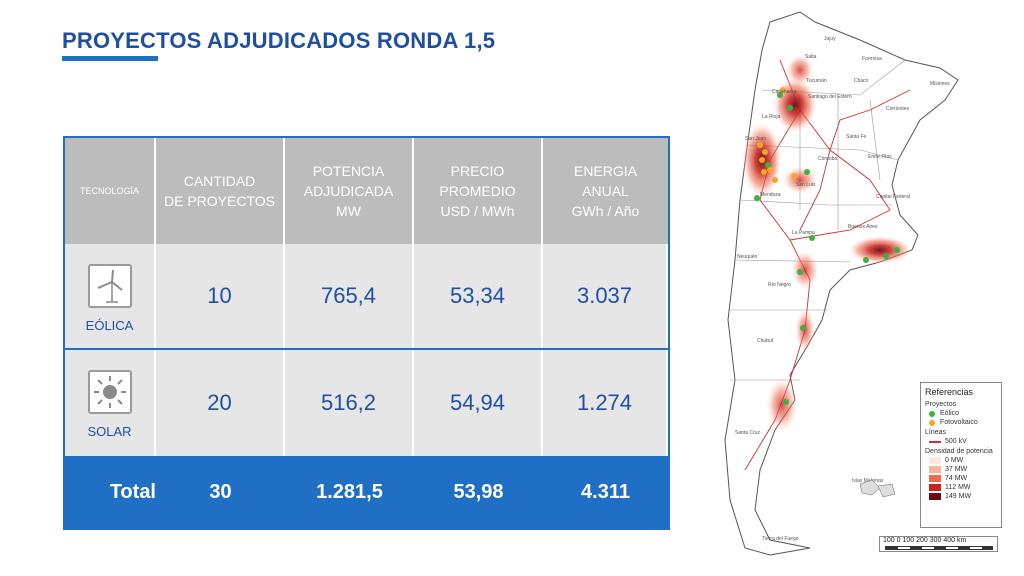 Image resolution: width=1024 pixels, height=576 pixels. What do you see at coordinates (811, 57) in the screenshot?
I see `svg-text: Salta` at bounding box center [811, 57].